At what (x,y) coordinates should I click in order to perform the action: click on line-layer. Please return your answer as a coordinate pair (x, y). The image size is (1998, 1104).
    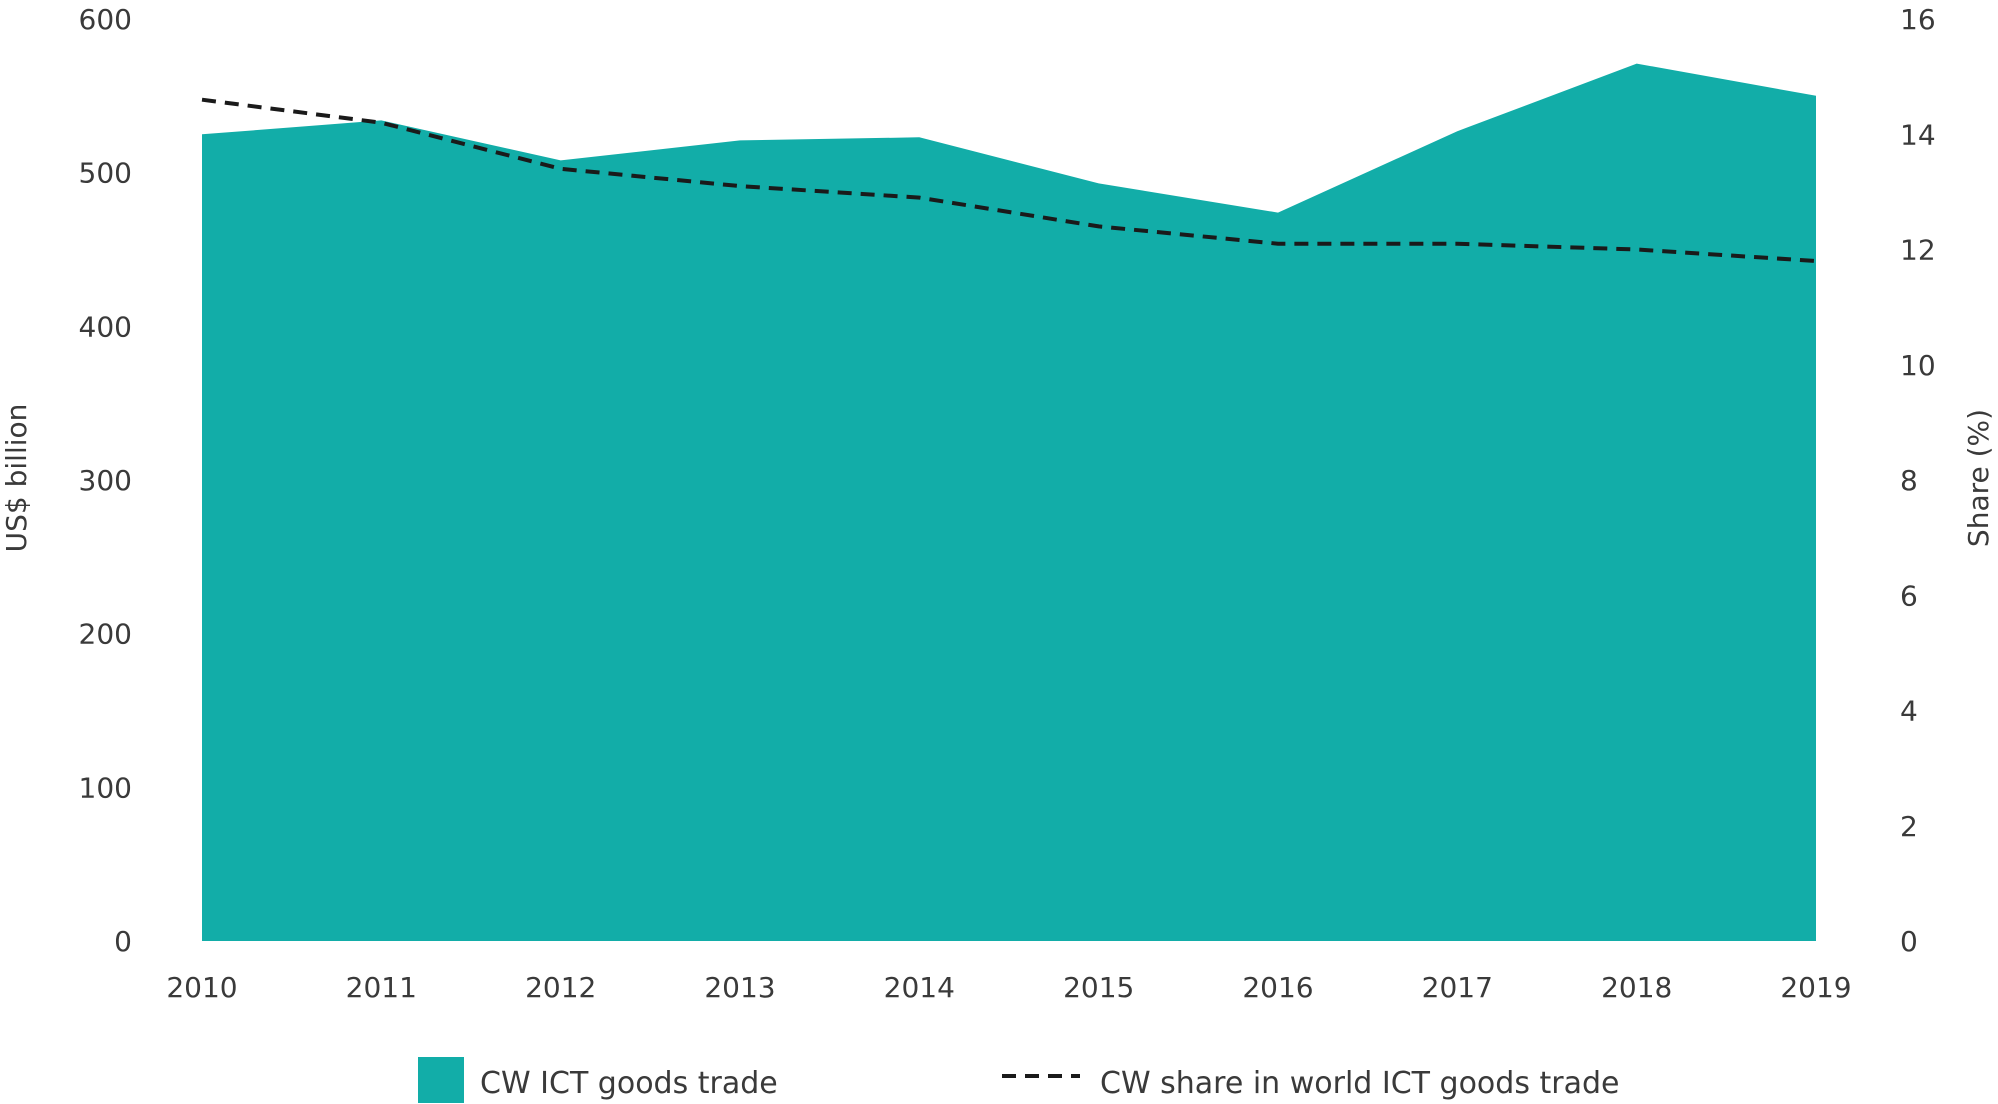
    Looking at the image, I should click on (1009, 180).